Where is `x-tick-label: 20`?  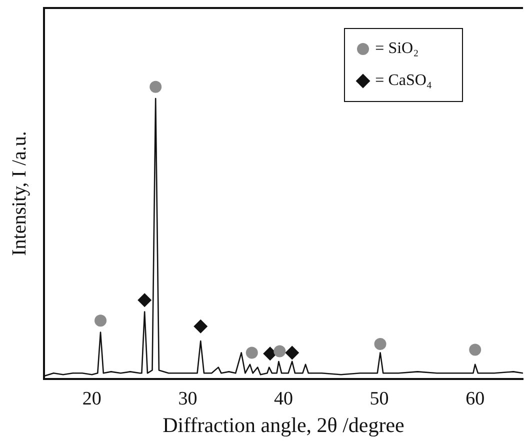
x-tick-label: 20 is located at coordinates (92, 399).